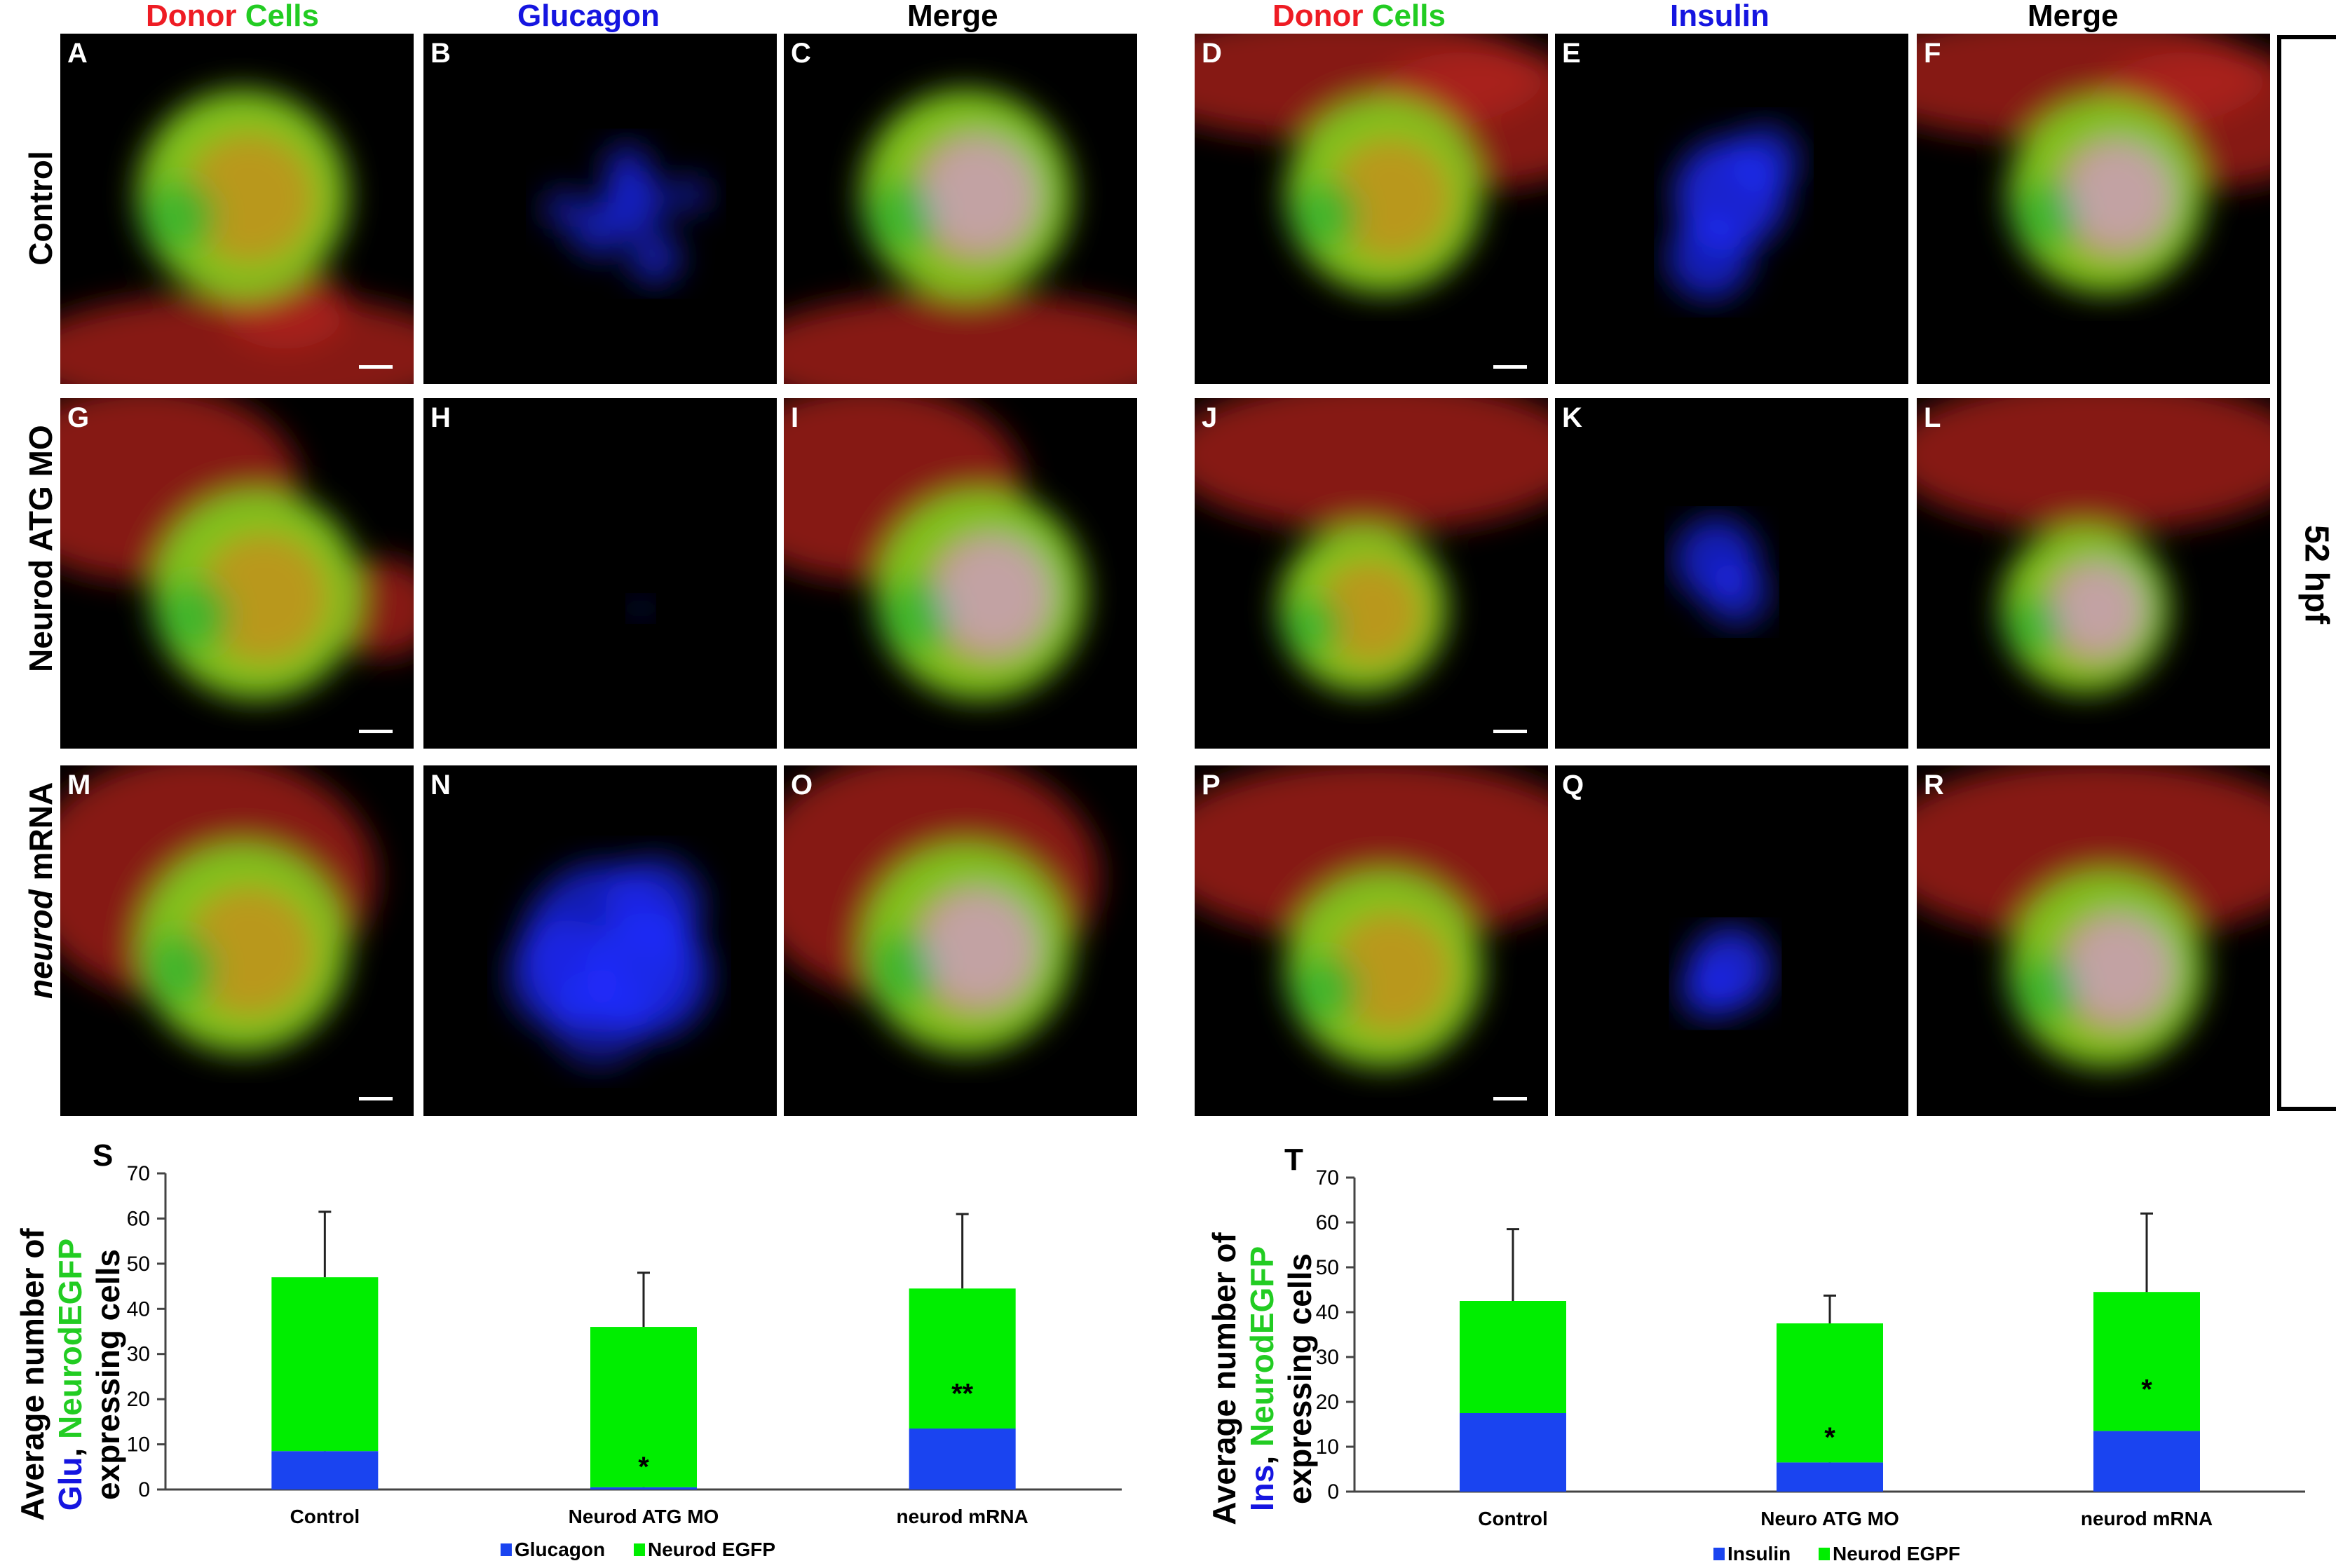 Image resolution: width=2336 pixels, height=1568 pixels. I want to click on micrograph-panel-l: L, so click(2094, 573).